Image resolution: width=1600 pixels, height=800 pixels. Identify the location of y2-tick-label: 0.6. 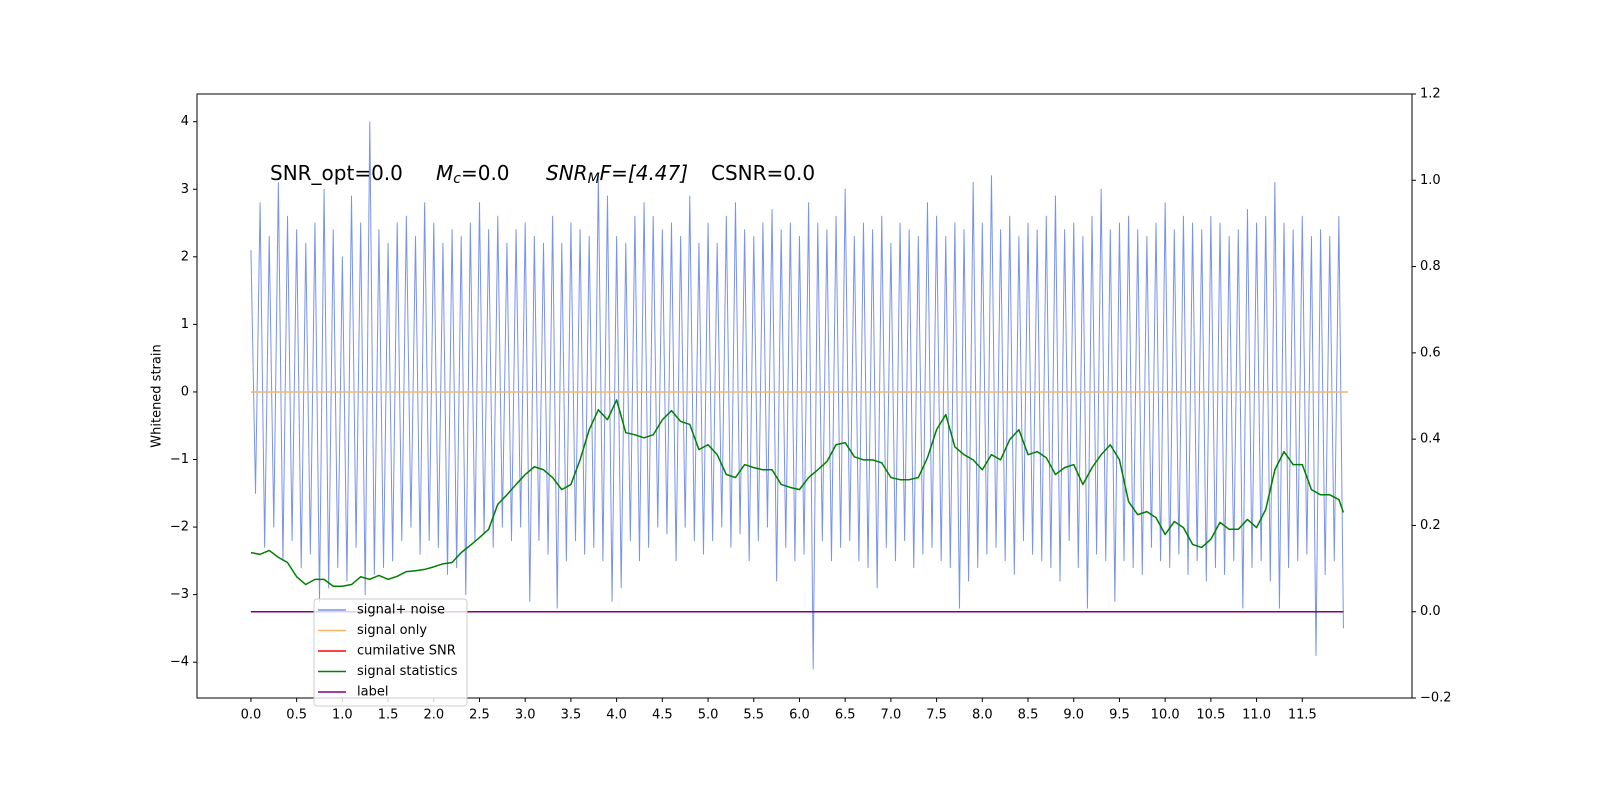
(1430, 352).